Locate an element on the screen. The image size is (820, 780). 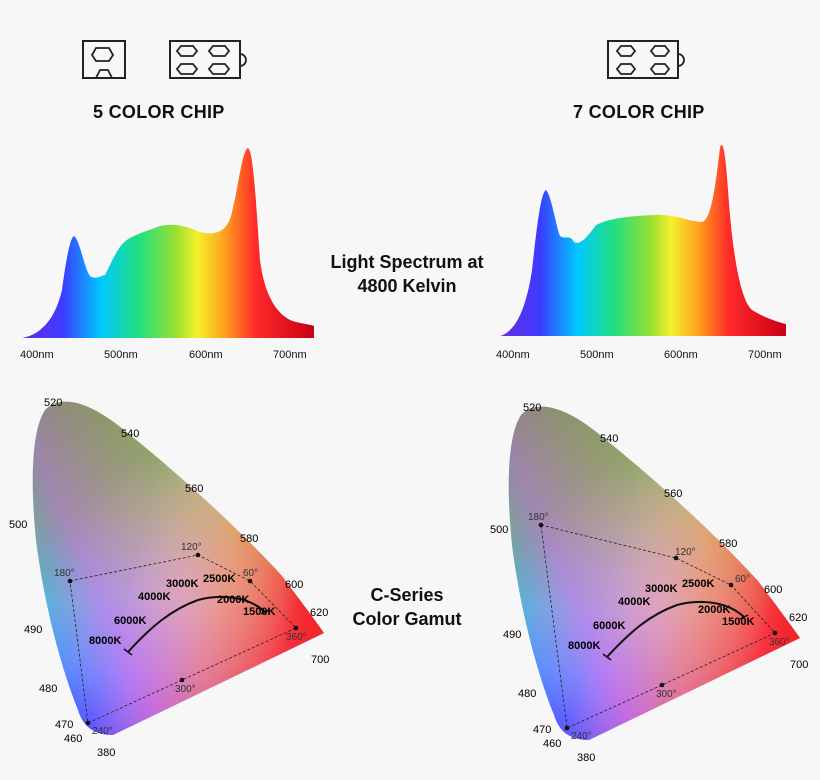
gamut-right-wl-380: 380 is located at coordinates (586, 758).